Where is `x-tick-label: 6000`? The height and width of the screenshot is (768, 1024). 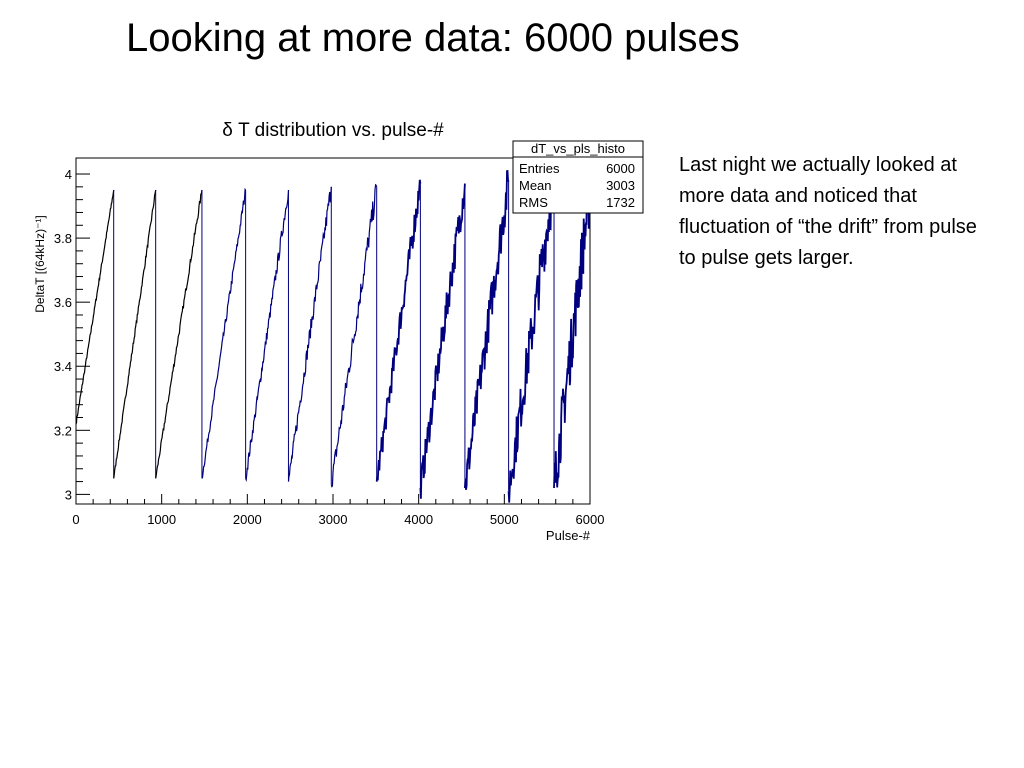 x-tick-label: 6000 is located at coordinates (590, 519).